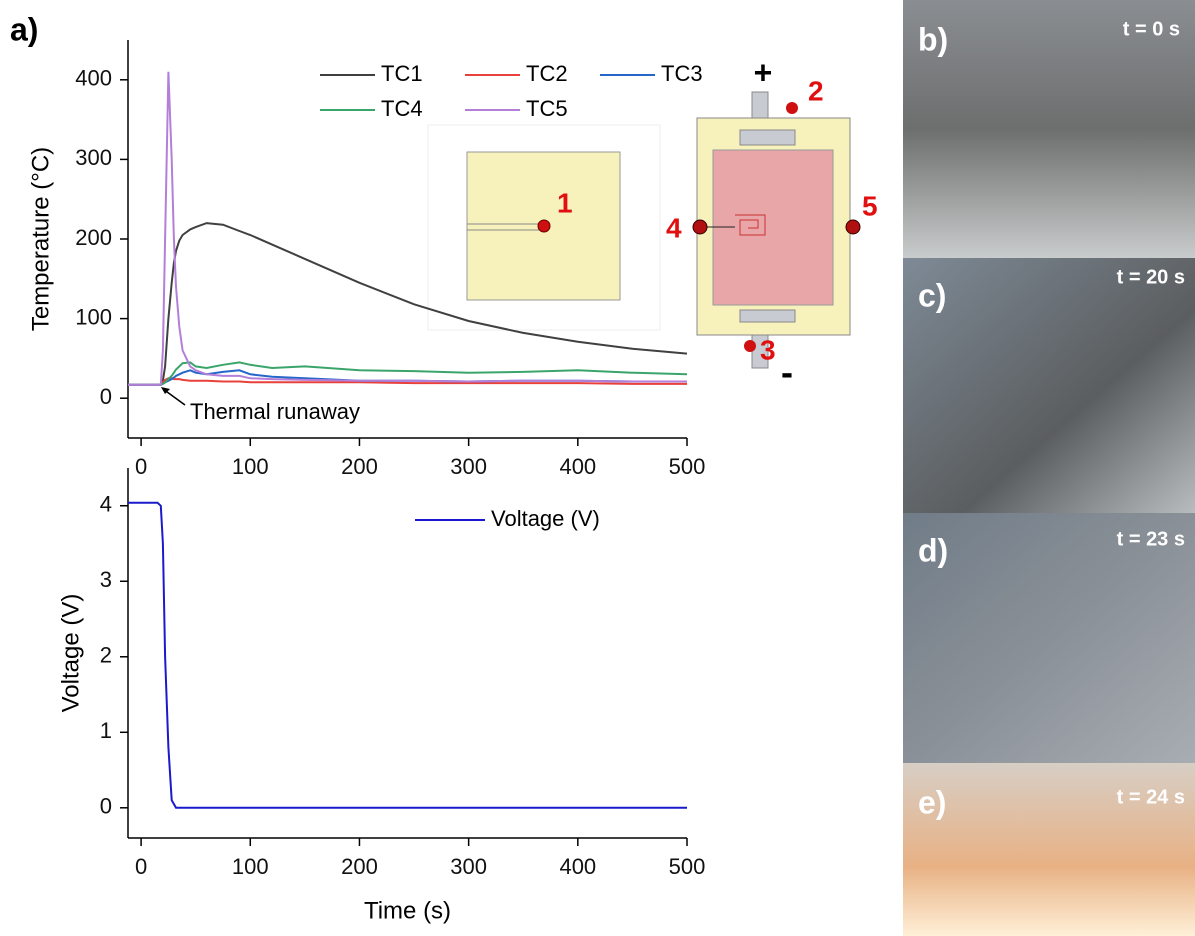 Image resolution: width=1195 pixels, height=936 pixels. Describe the element at coordinates (763, 72) in the screenshot. I see `plus-label: +` at that location.